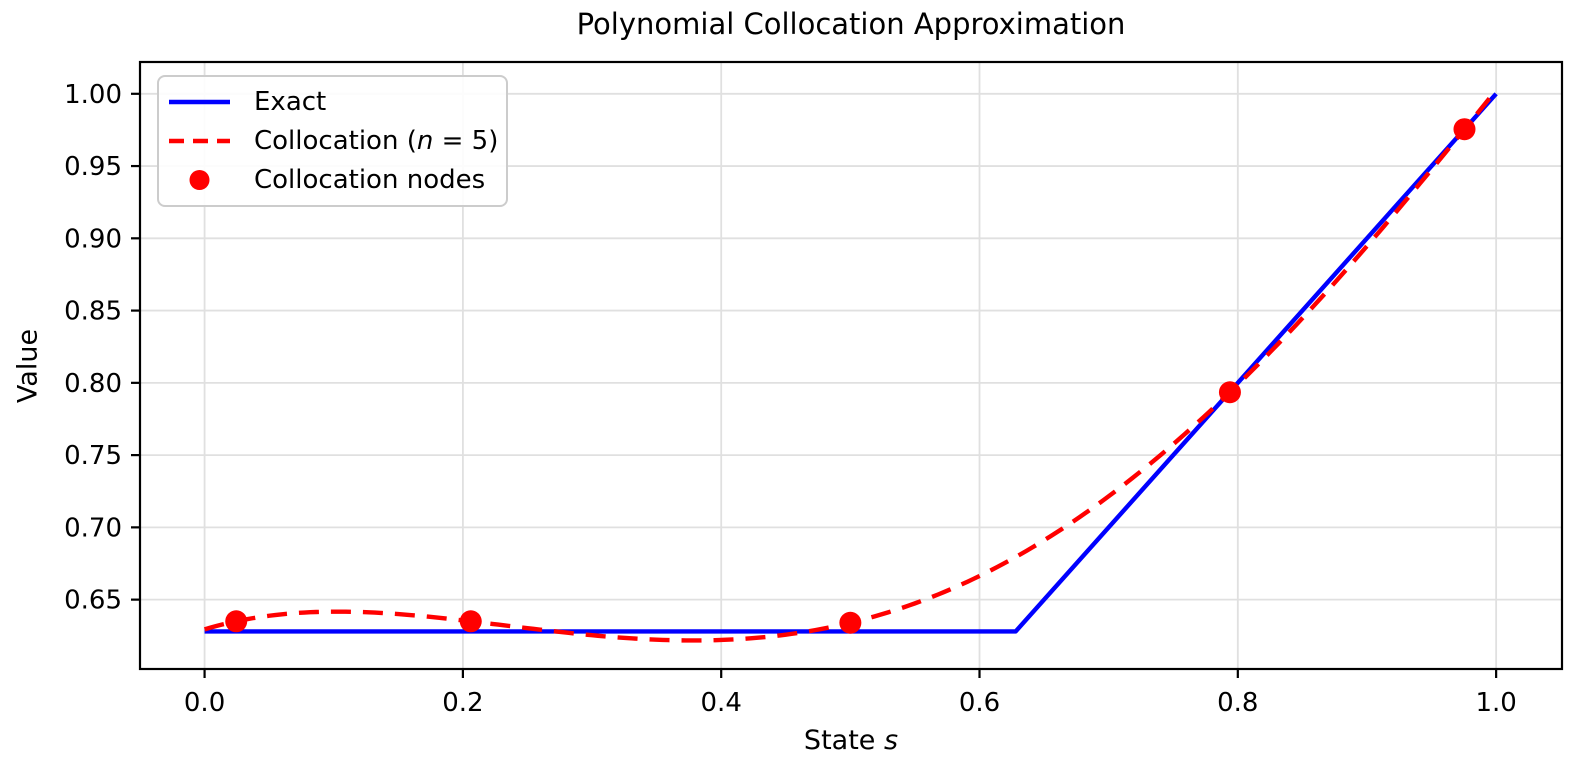 The height and width of the screenshot is (777, 1580). What do you see at coordinates (466, 140) in the screenshot?
I see `plain-text: = 5)` at bounding box center [466, 140].